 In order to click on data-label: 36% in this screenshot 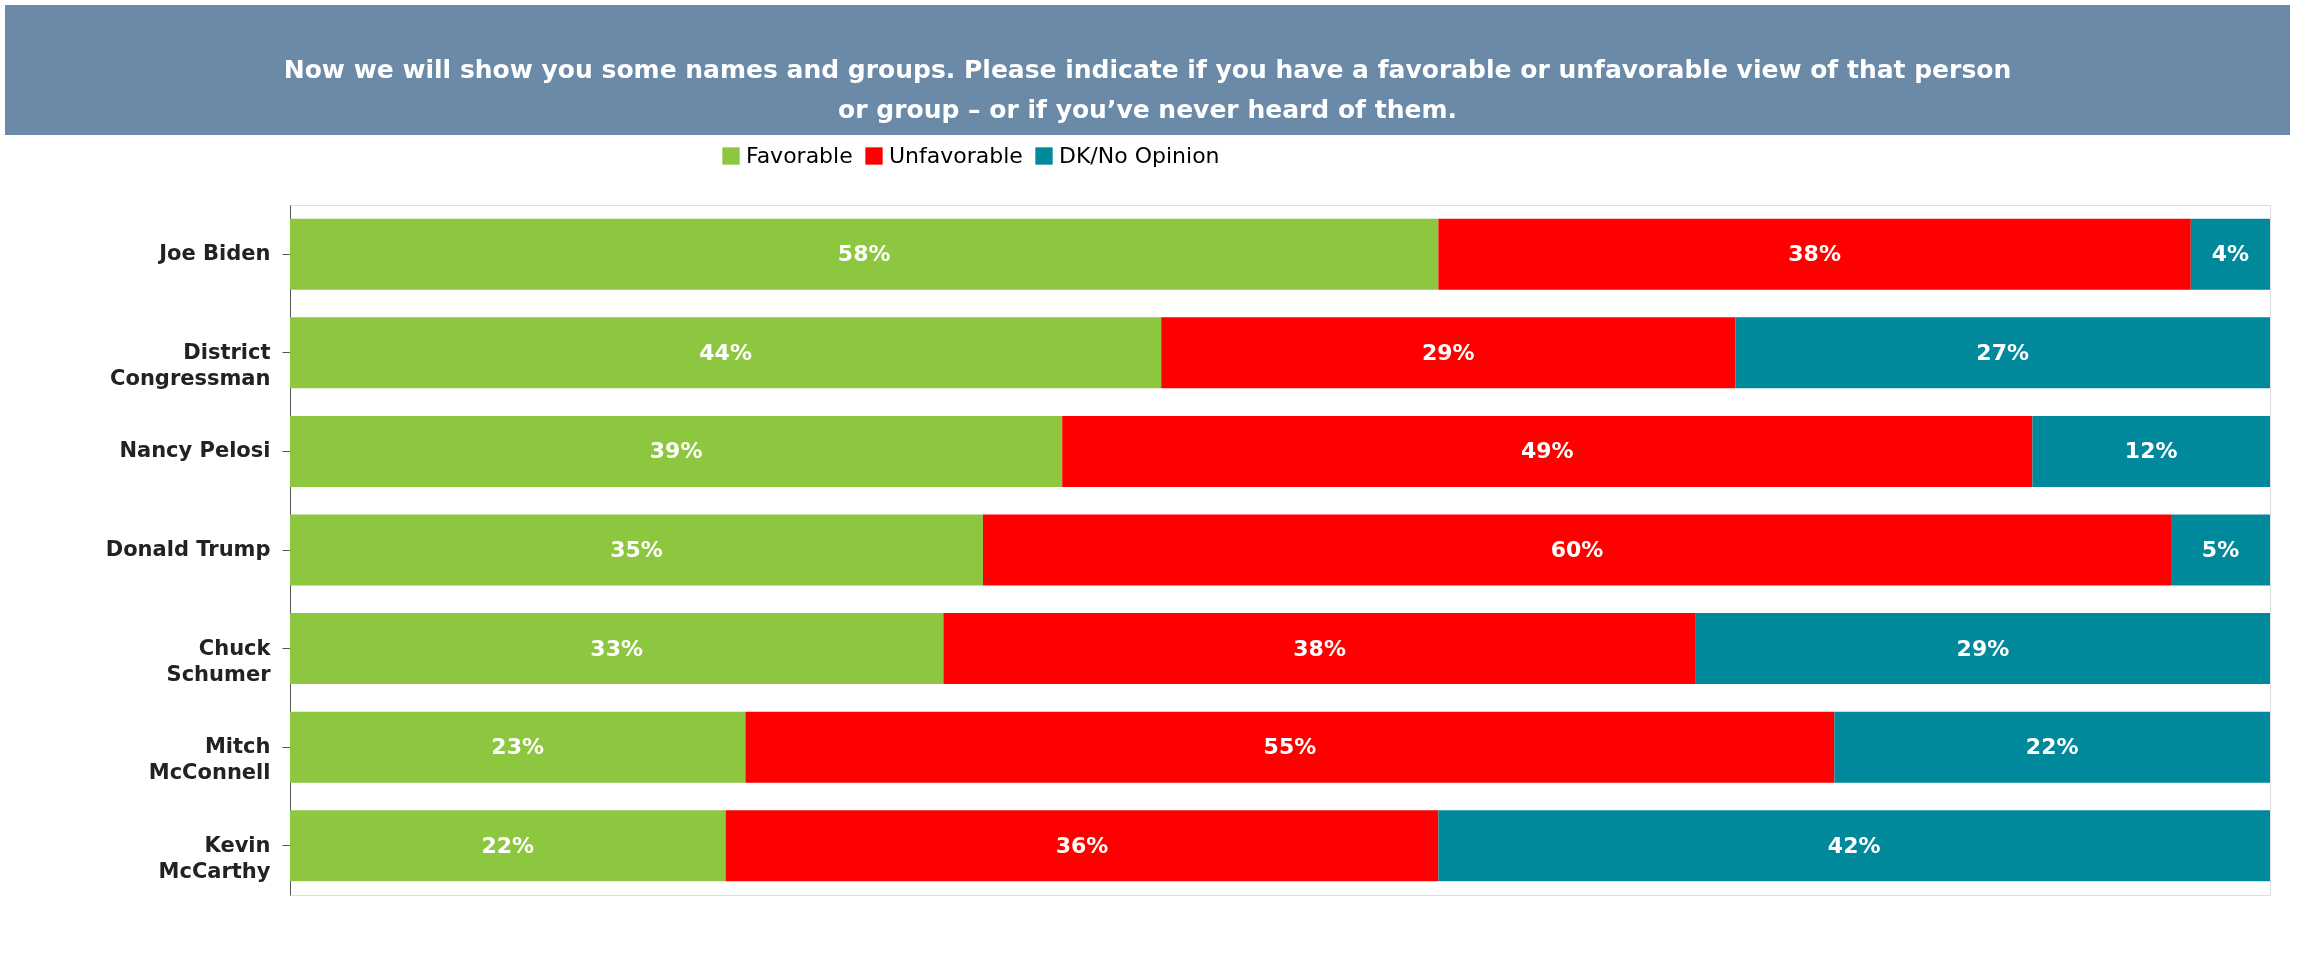, I will do `click(1082, 845)`.